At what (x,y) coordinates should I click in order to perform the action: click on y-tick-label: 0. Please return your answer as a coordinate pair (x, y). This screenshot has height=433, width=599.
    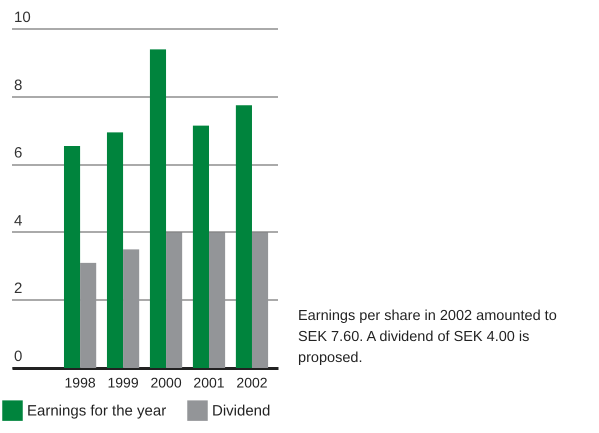
    Looking at the image, I should click on (18, 356).